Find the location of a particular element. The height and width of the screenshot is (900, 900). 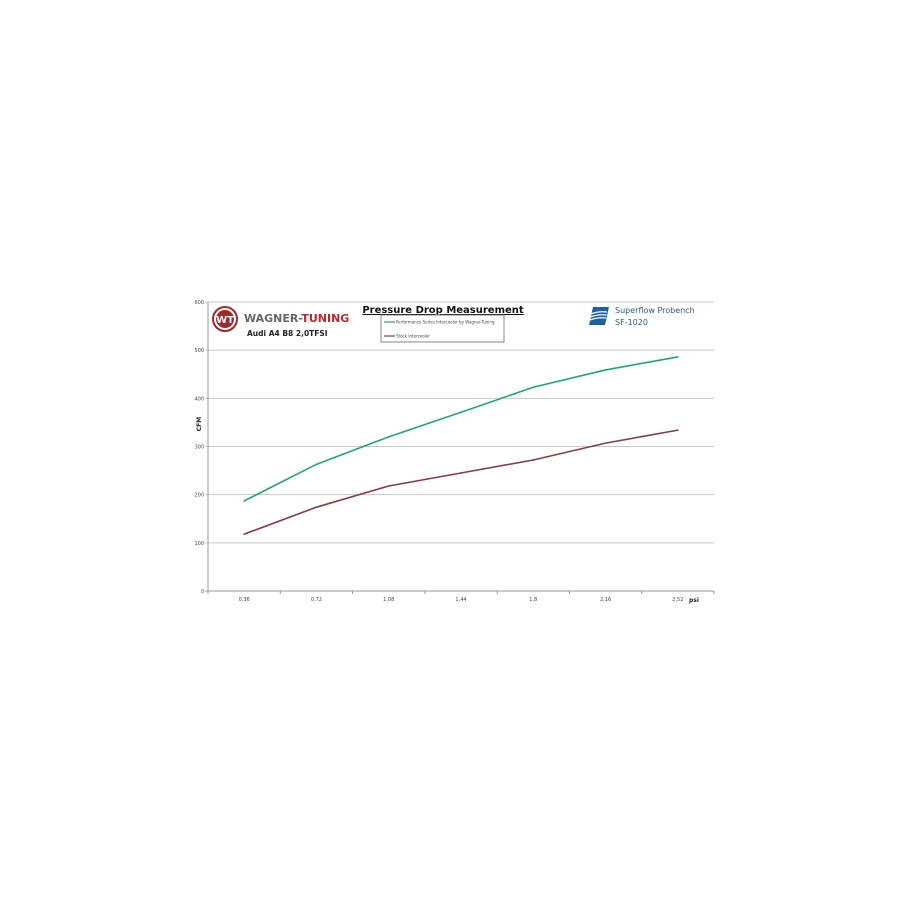

car-model: Audi A4 B8 2,0TFSI is located at coordinates (287, 333).